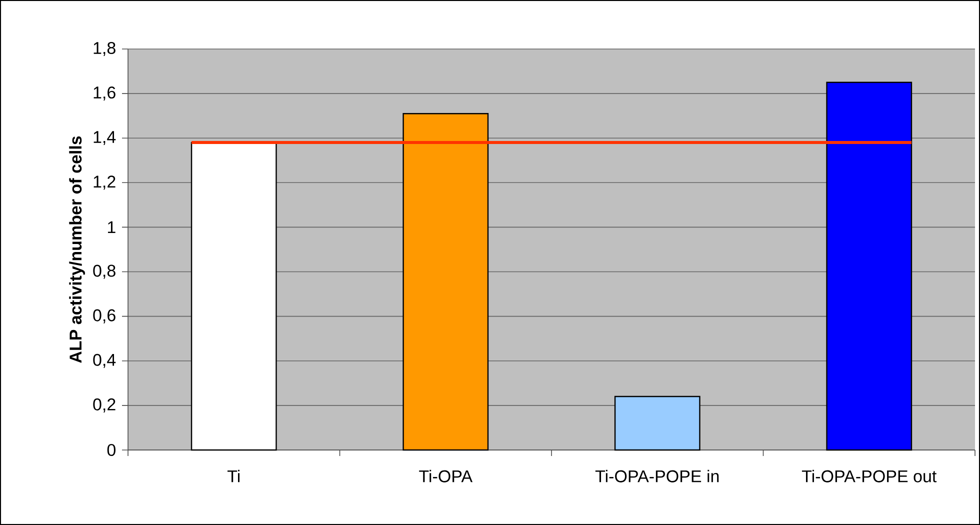 This screenshot has height=525, width=980. I want to click on x-tick-label: Ti-OPA-POPE out, so click(869, 476).